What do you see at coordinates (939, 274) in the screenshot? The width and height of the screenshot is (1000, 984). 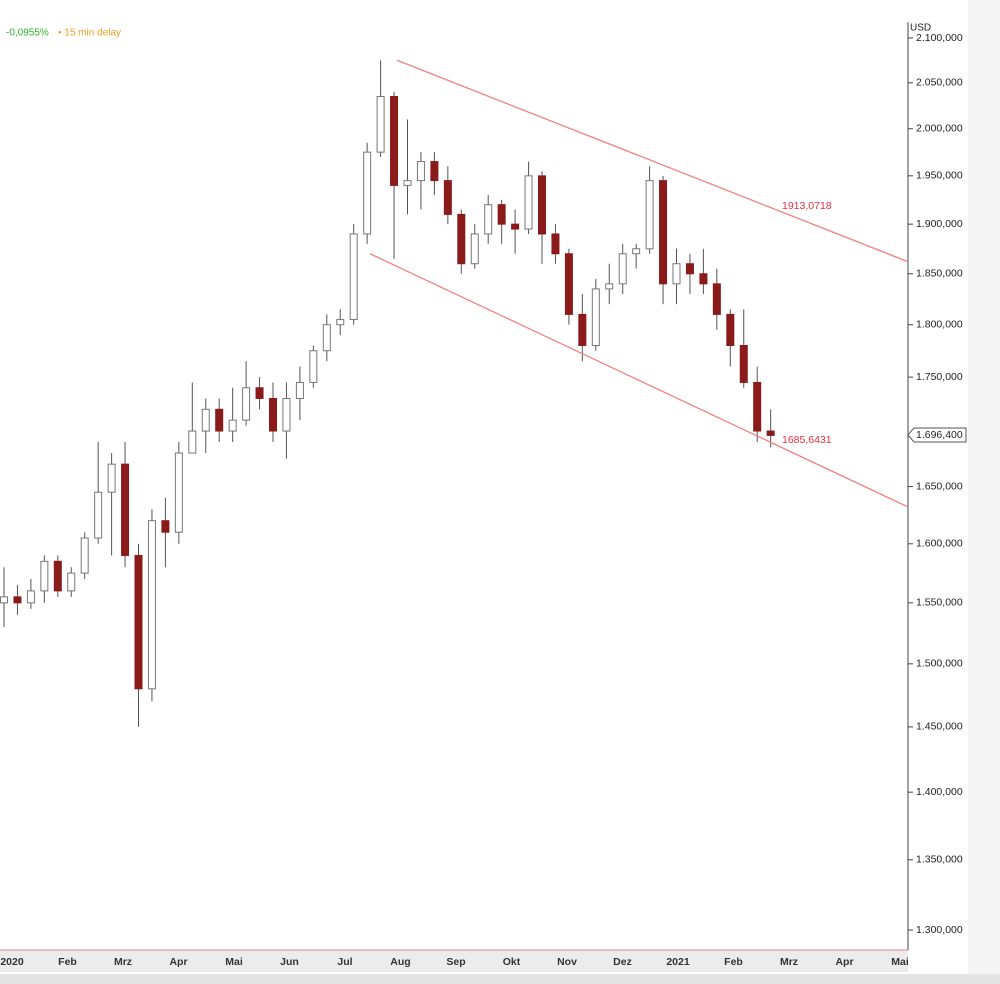 I see `y-tick-label: 1.850,000` at bounding box center [939, 274].